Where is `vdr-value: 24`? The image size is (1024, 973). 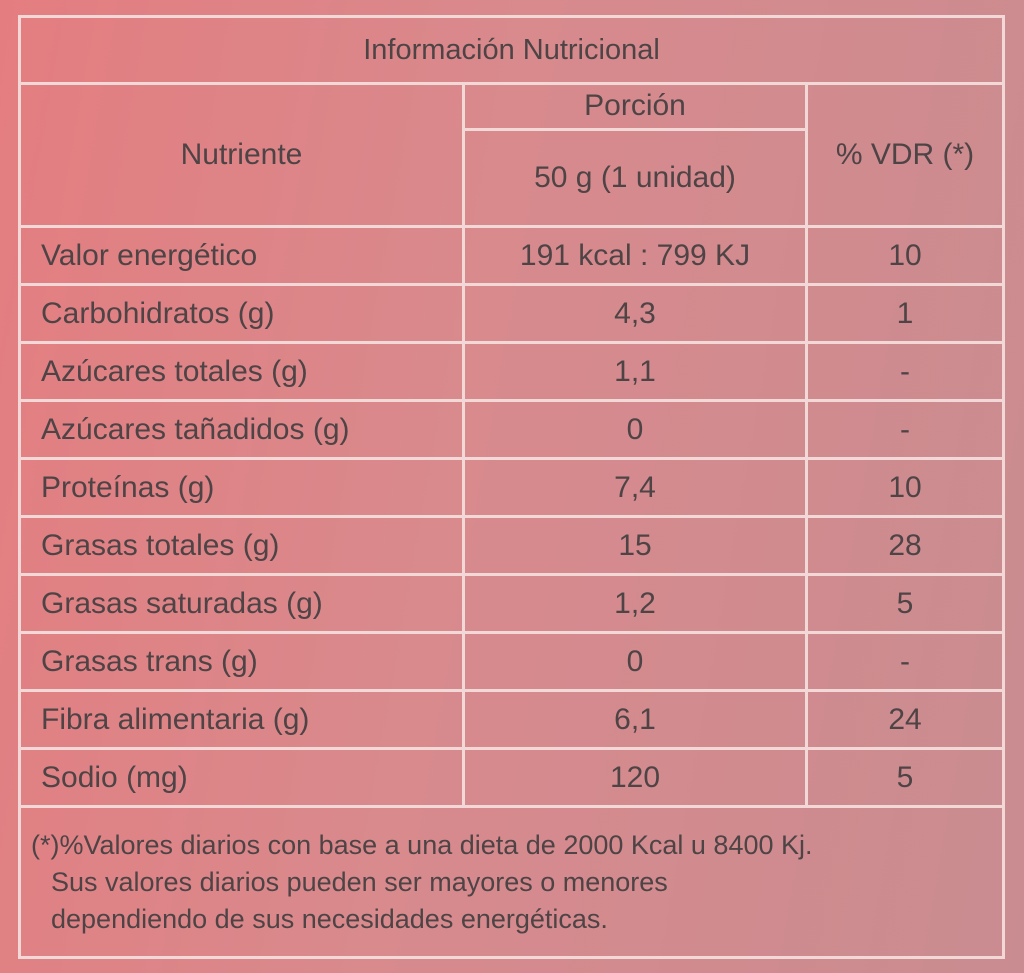
vdr-value: 24 is located at coordinates (905, 719).